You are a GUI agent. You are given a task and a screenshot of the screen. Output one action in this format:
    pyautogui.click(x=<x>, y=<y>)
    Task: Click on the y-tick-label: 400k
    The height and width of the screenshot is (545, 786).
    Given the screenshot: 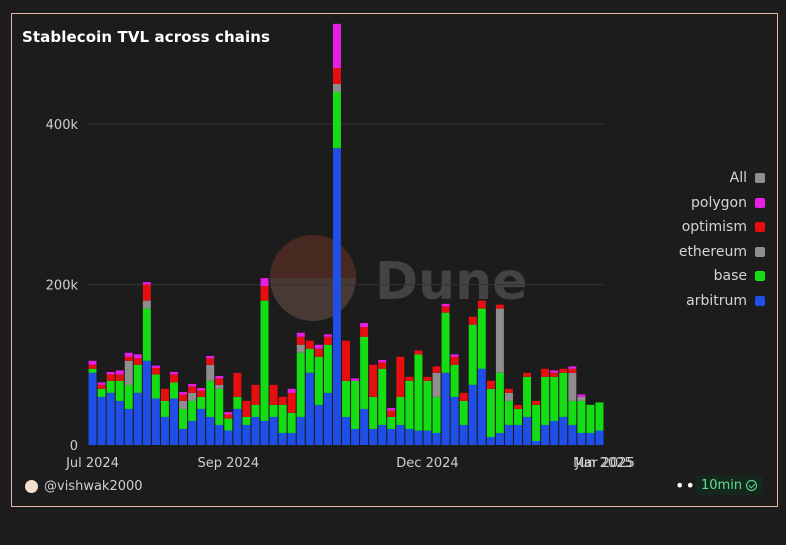 What is the action you would take?
    pyautogui.click(x=62, y=125)
    